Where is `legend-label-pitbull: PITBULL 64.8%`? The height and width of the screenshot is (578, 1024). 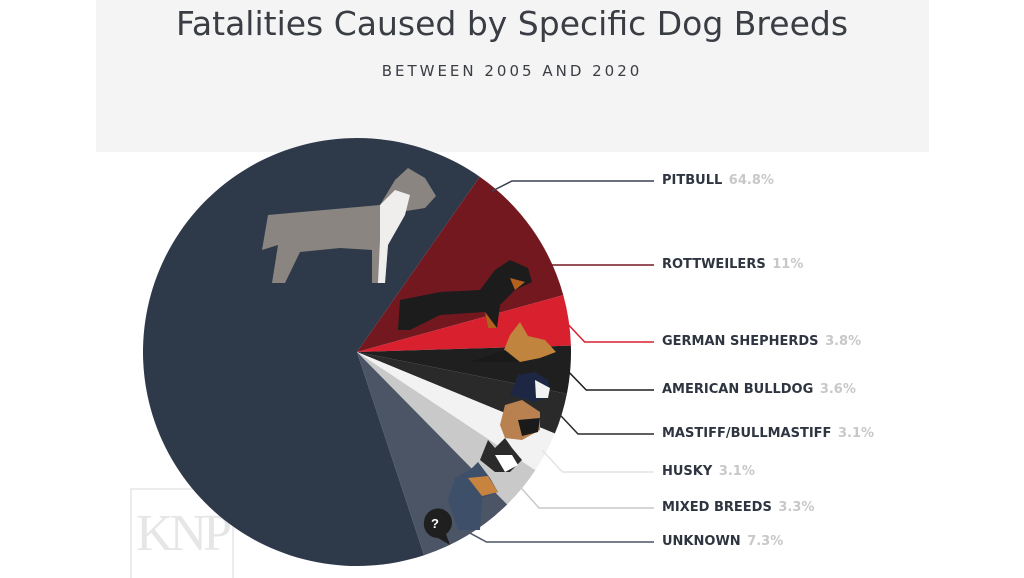
legend-label-pitbull: PITBULL 64.8% is located at coordinates (718, 180).